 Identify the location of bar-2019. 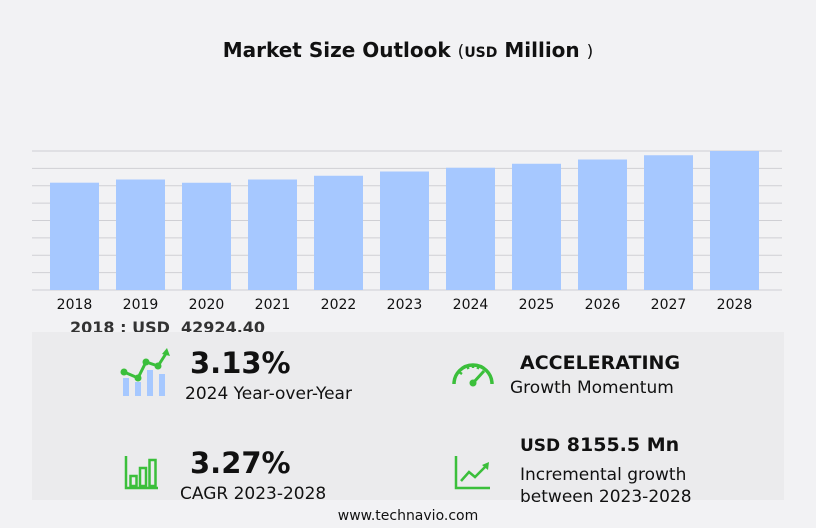
(140, 234).